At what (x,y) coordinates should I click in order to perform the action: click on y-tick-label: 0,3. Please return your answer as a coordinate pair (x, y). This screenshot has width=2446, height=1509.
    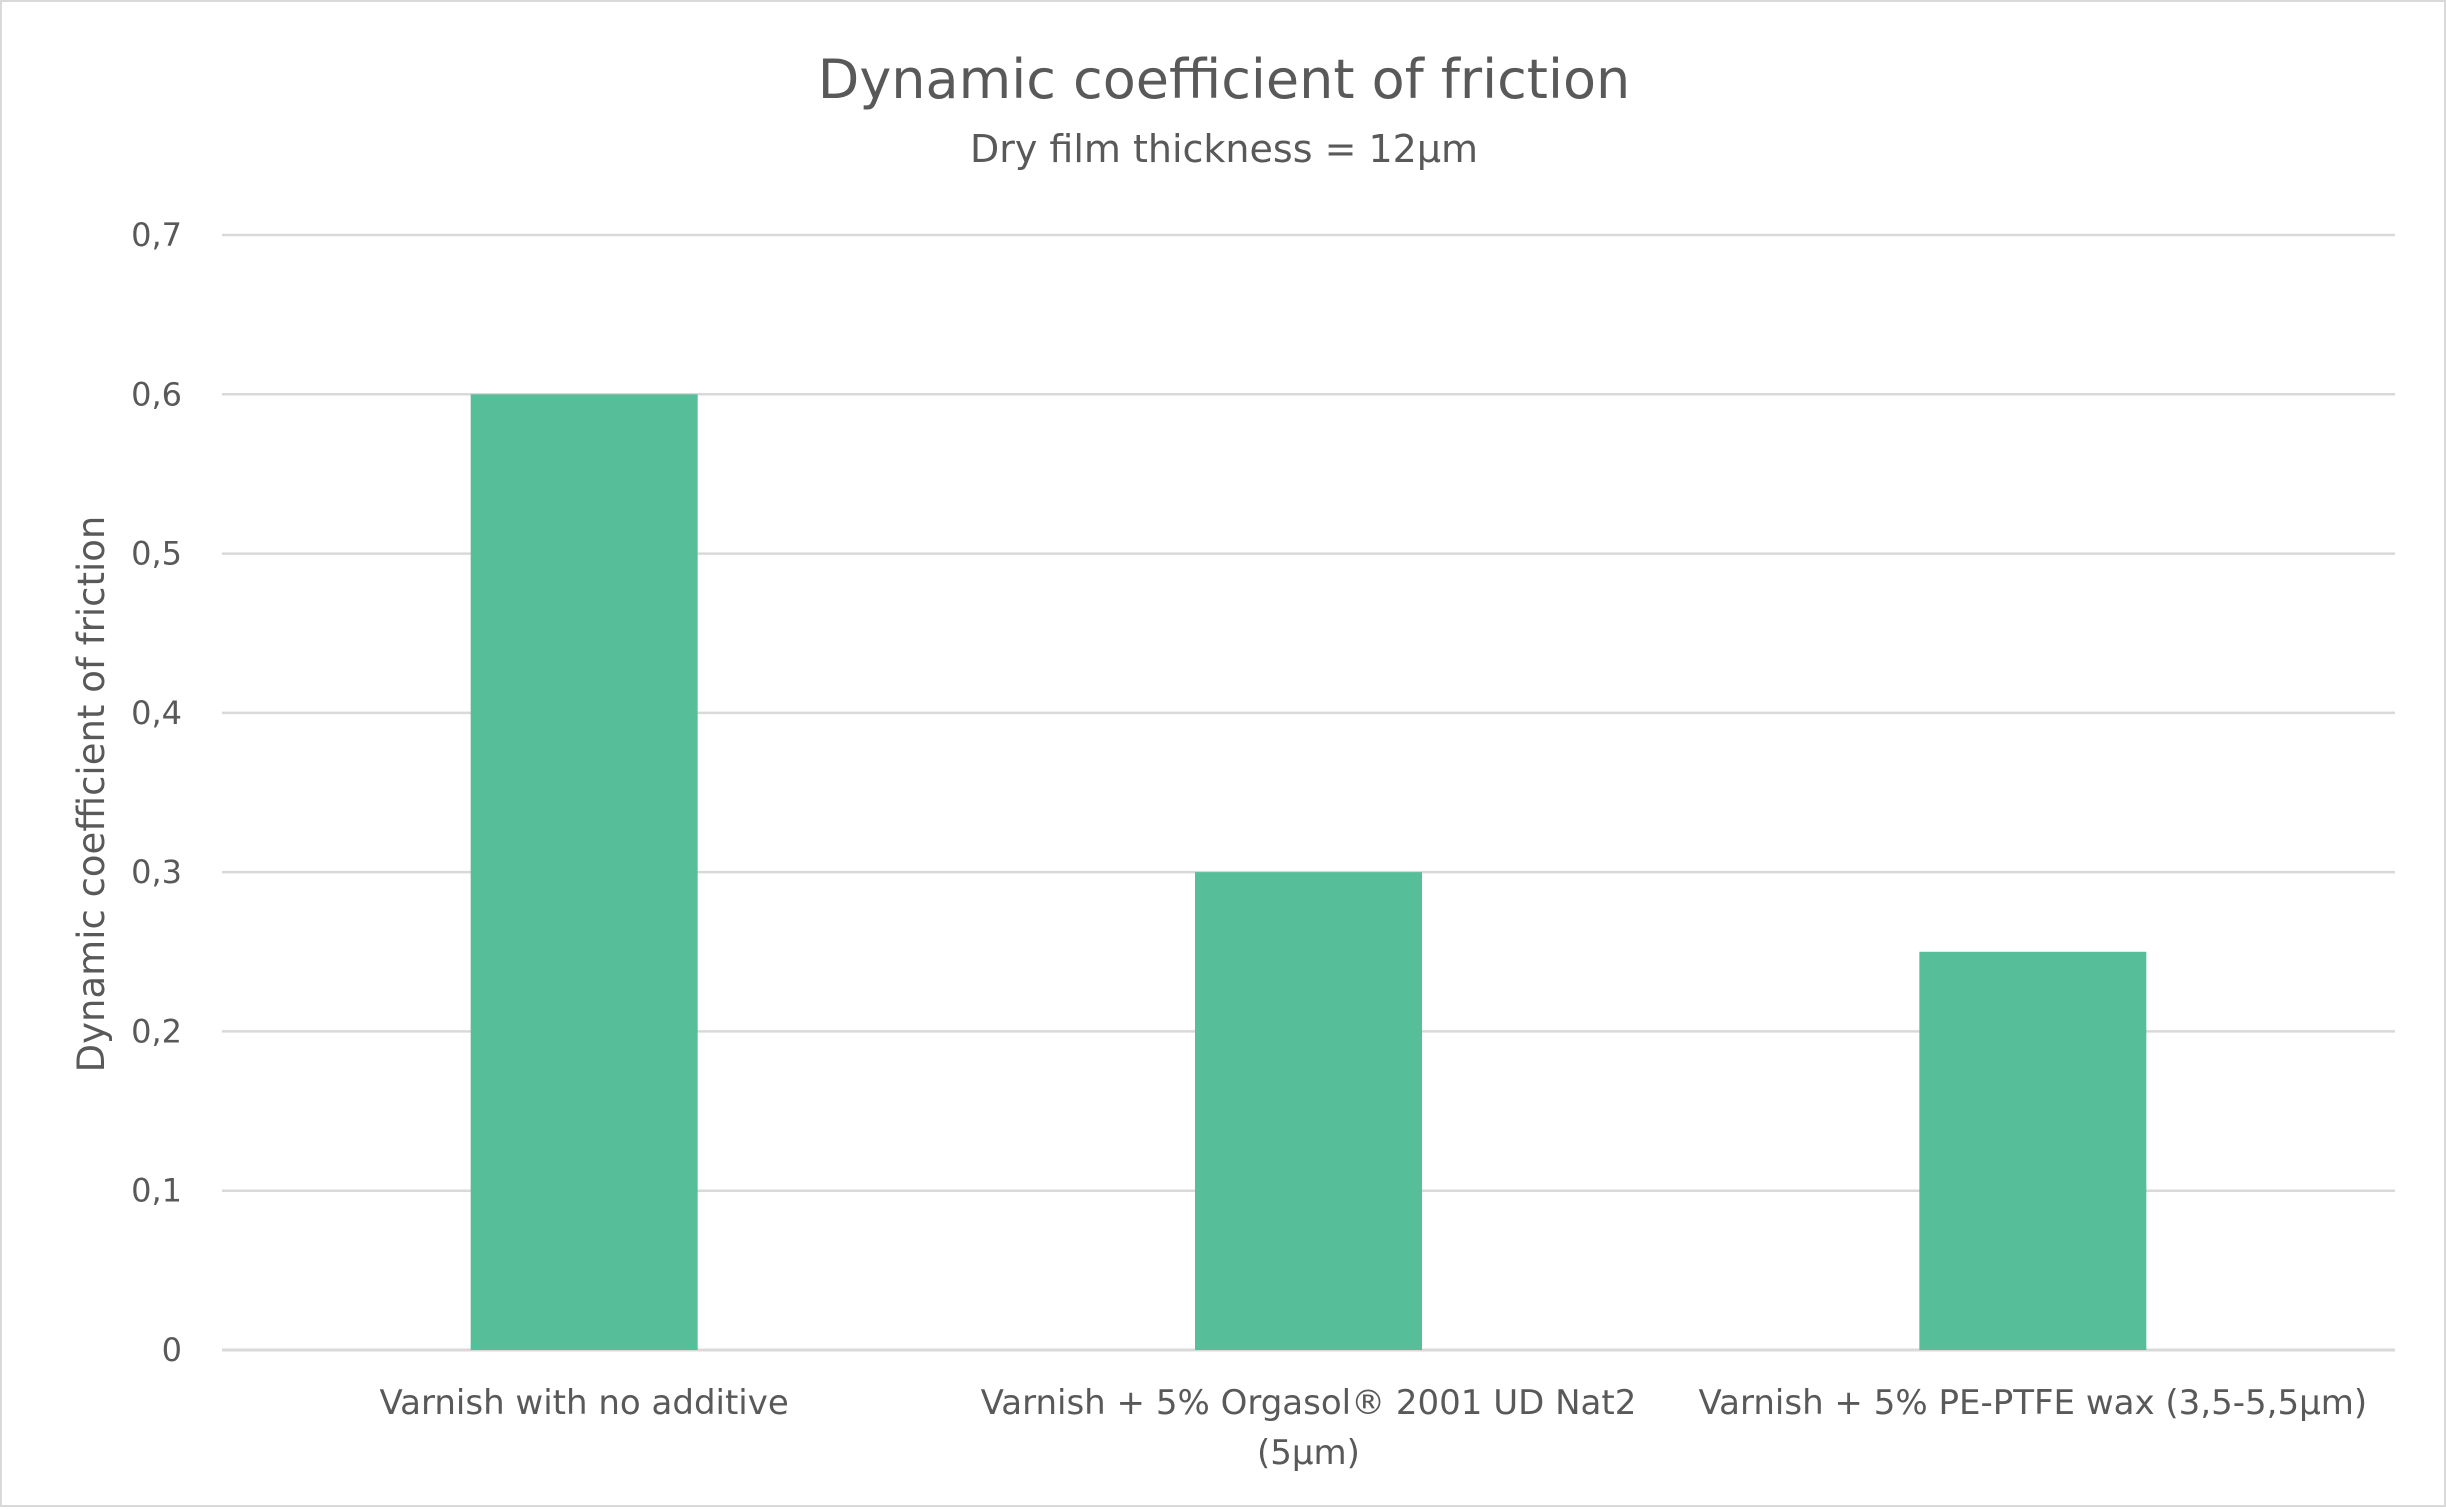
    Looking at the image, I should click on (156, 872).